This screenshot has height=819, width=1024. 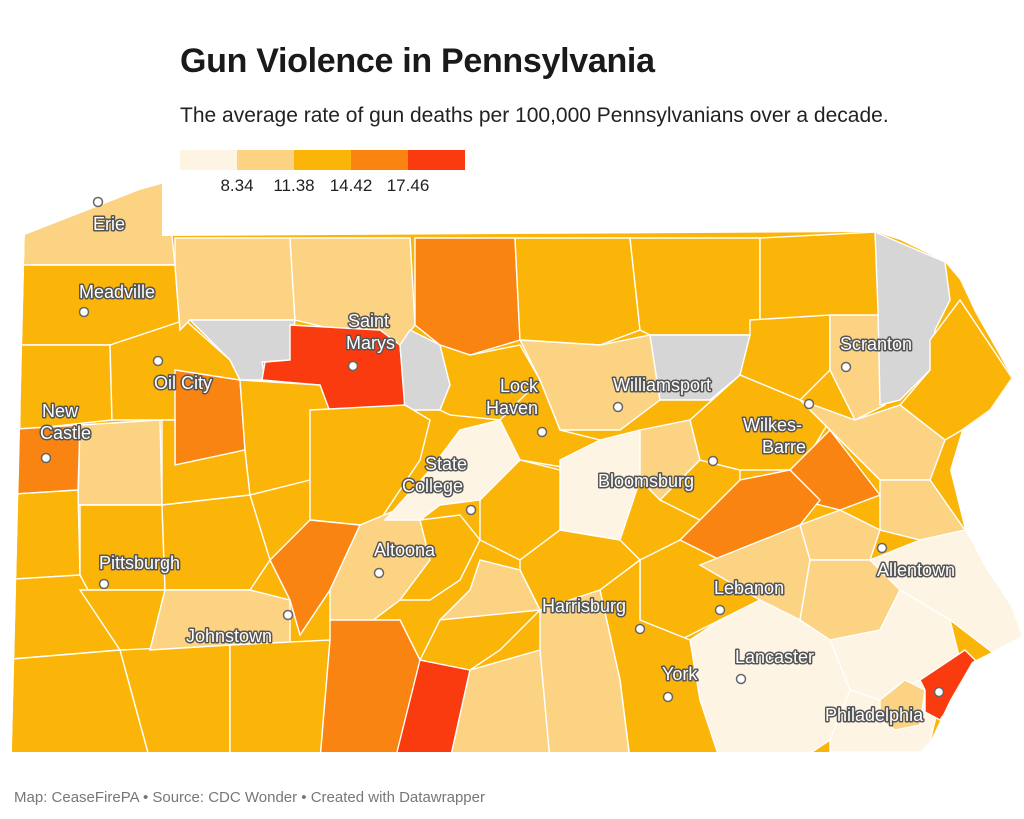 I want to click on city-label-harrisburg: Harrisburg, so click(x=584, y=606).